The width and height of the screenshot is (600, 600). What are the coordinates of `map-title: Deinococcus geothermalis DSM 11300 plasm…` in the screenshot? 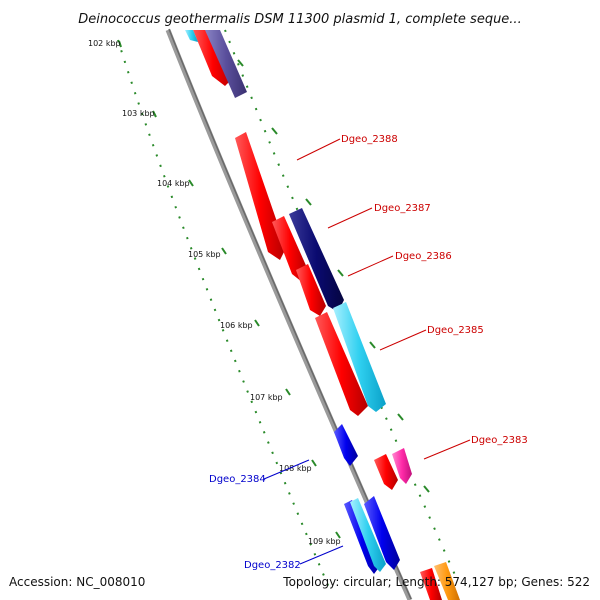 It's located at (299, 19).